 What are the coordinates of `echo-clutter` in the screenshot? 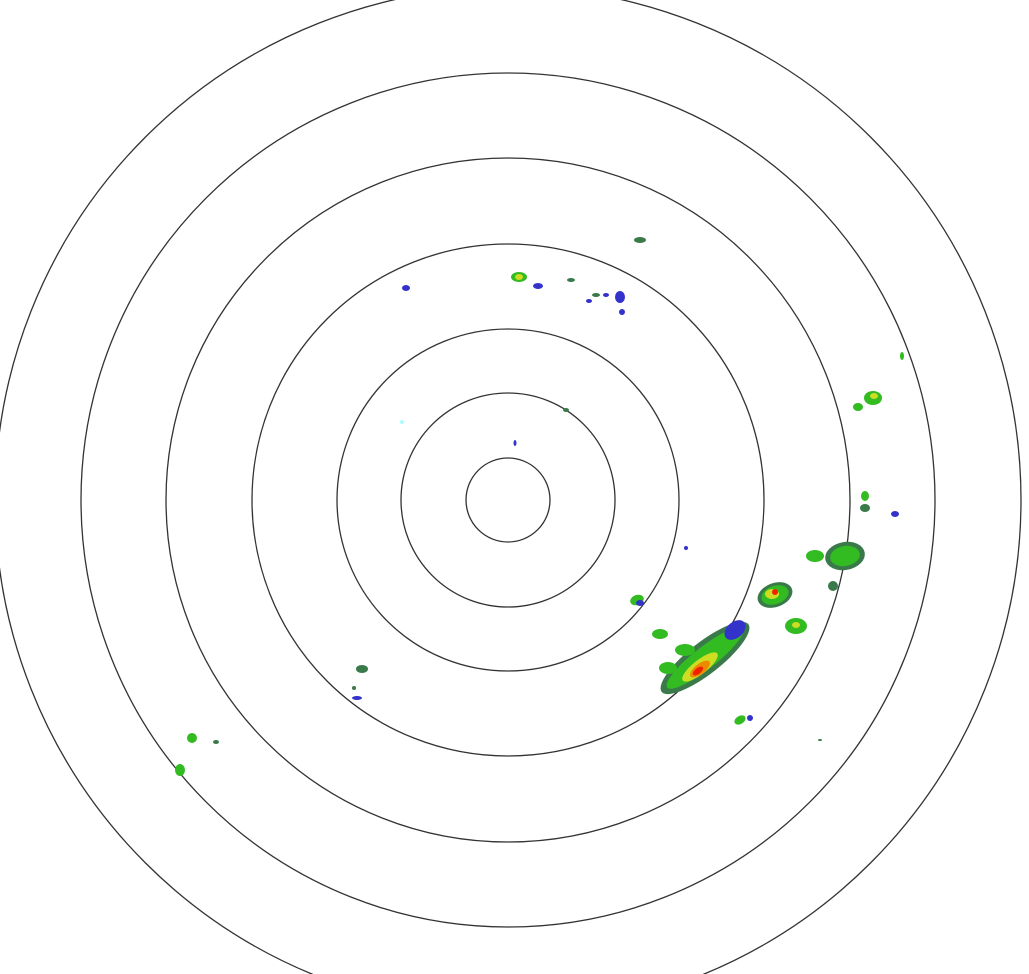 It's located at (402, 422).